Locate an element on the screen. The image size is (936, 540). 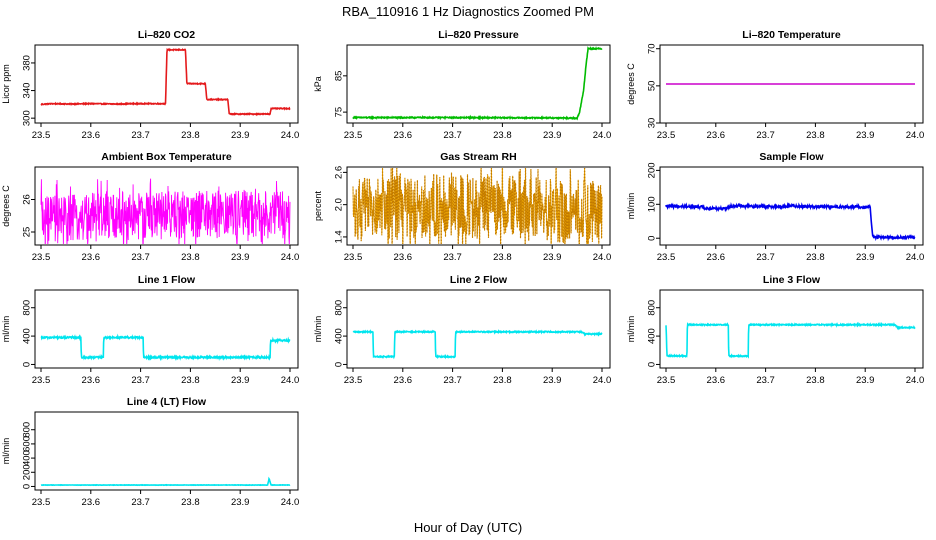
y-tick-label: 1.4 is located at coordinates (339, 236).